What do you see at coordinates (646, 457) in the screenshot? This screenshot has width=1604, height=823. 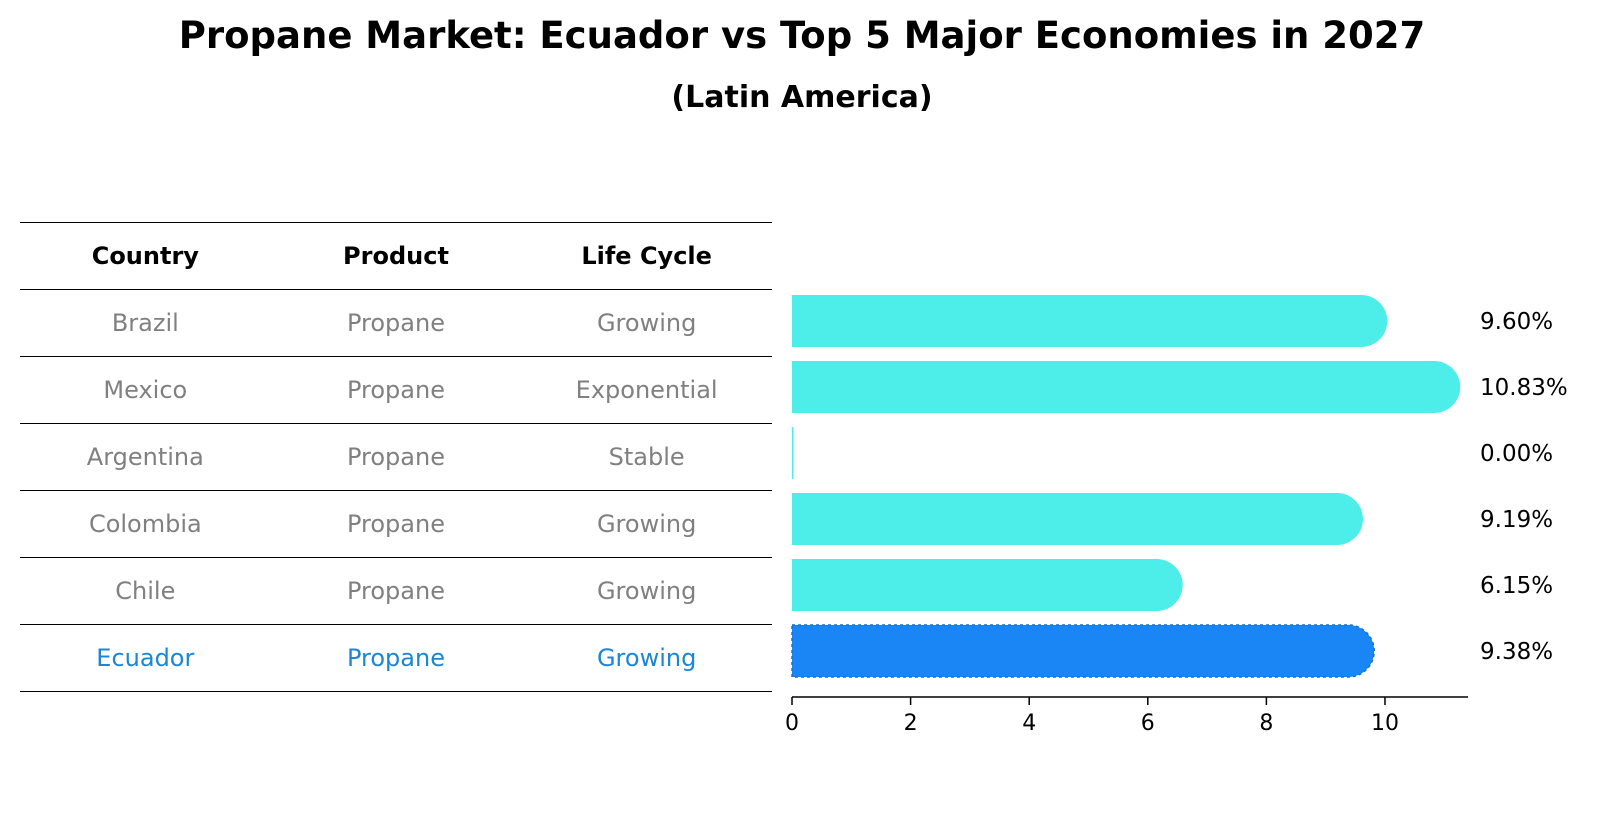 I see `table-cell-life-cycle: Stable` at bounding box center [646, 457].